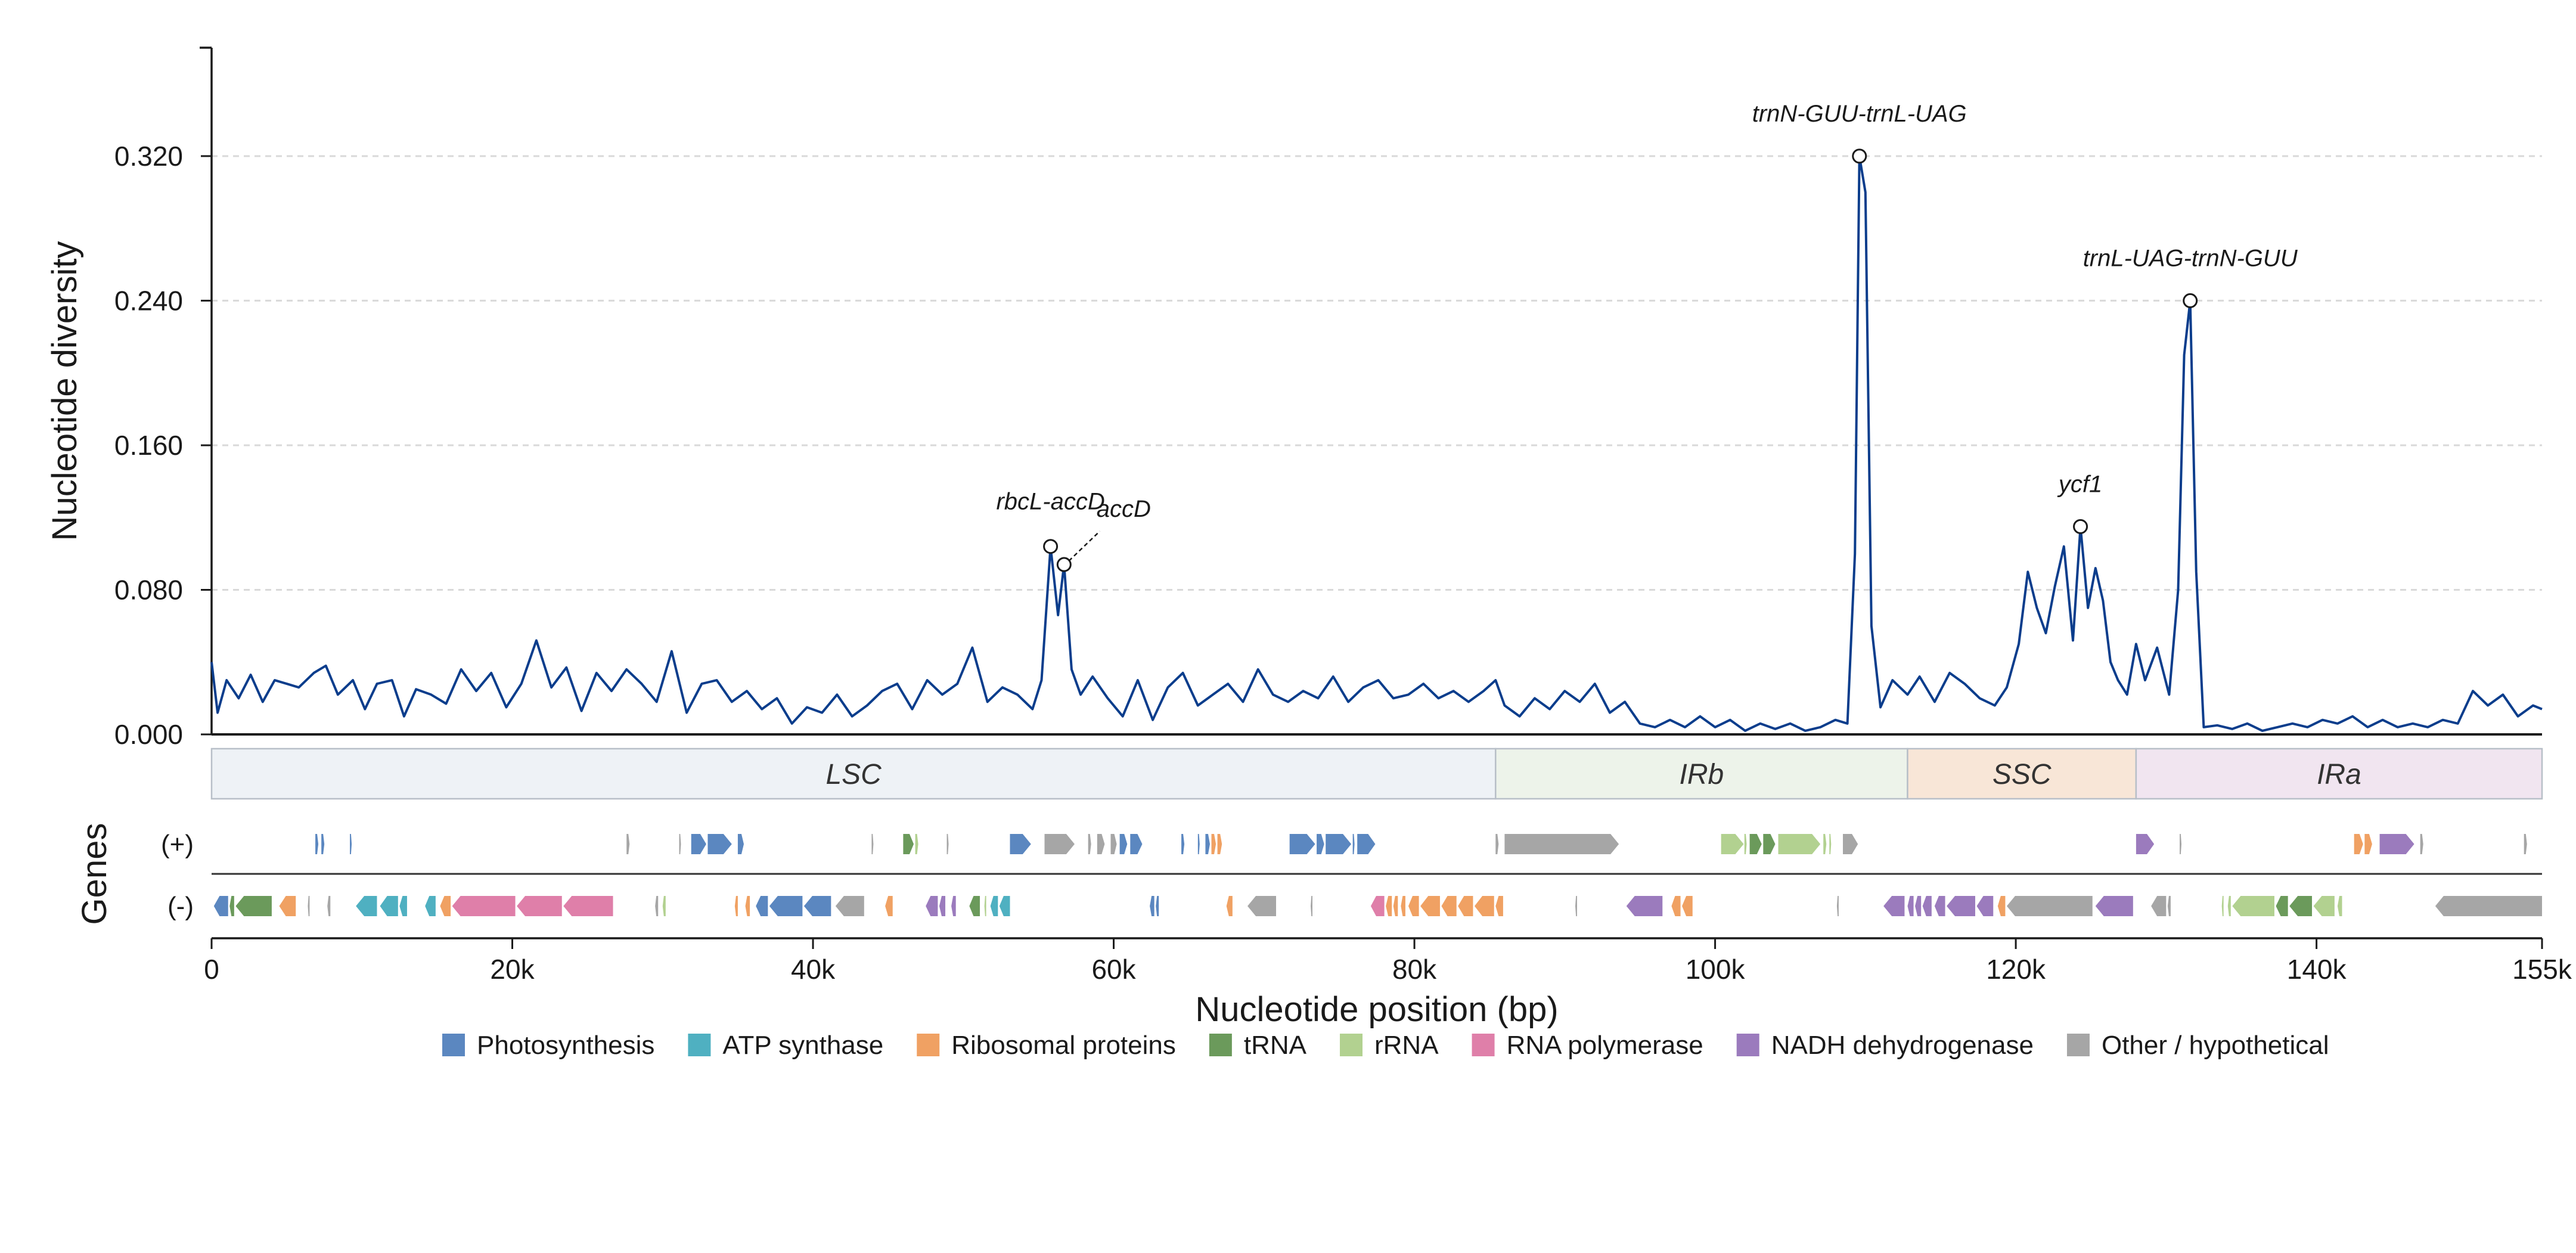 This screenshot has height=1253, width=2576. What do you see at coordinates (2080, 484) in the screenshot?
I see `peak-label: ycf1` at bounding box center [2080, 484].